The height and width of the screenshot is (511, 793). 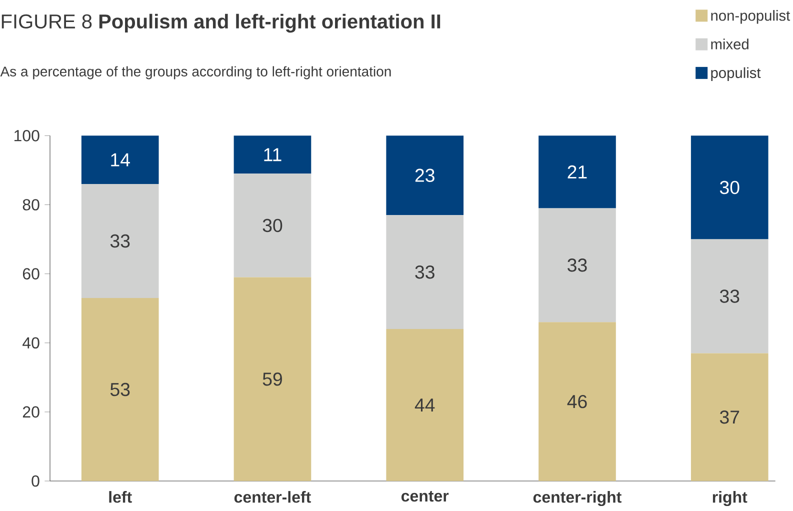 I want to click on legend-label: mixed, so click(x=729, y=44).